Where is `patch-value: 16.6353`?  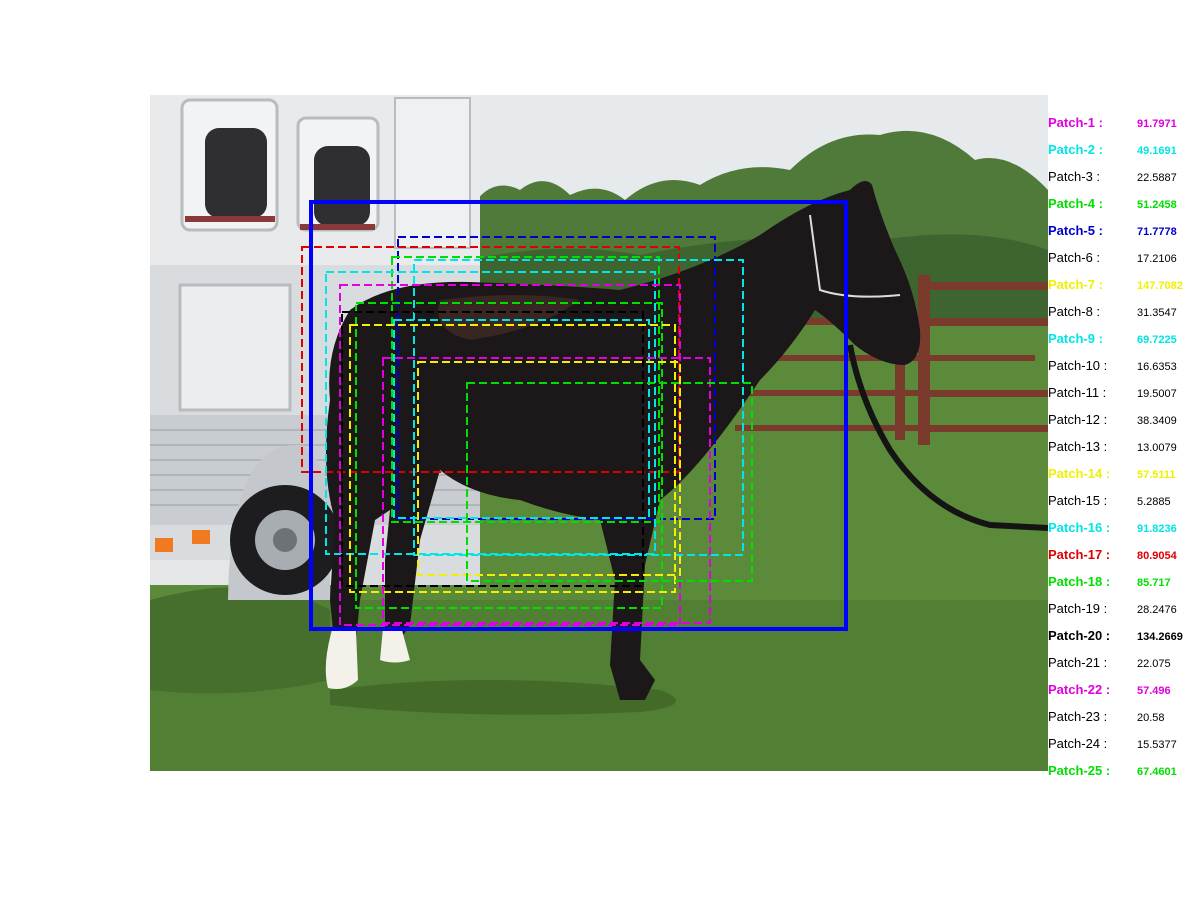
patch-value: 16.6353 is located at coordinates (1157, 367).